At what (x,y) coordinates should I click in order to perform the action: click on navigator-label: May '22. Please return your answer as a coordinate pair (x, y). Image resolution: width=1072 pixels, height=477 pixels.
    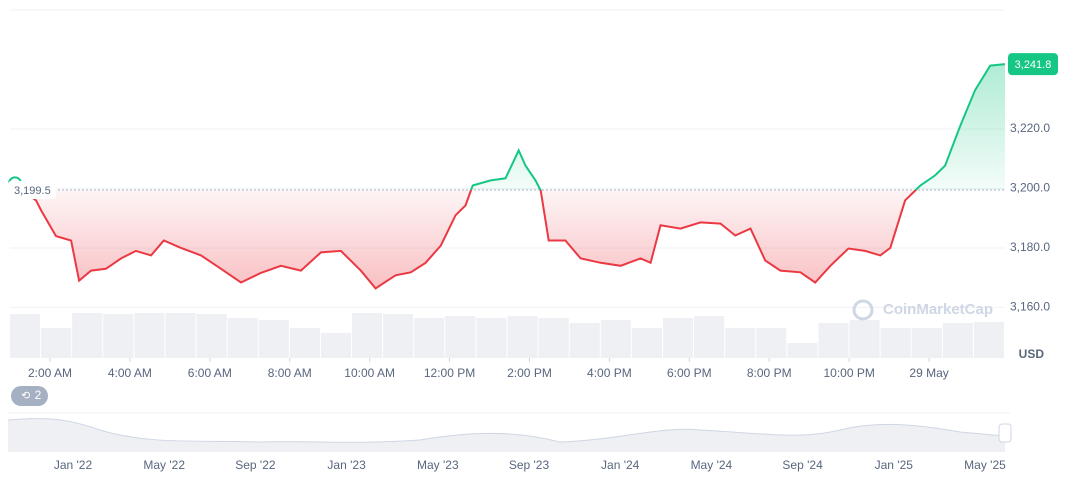
    Looking at the image, I should click on (164, 465).